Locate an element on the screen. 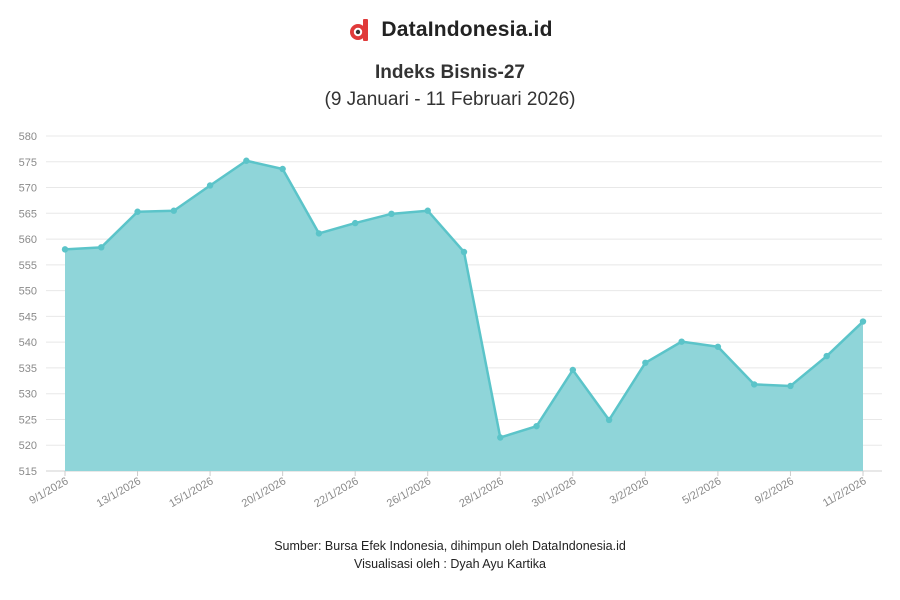  x-tick-label: 26/1/2026 is located at coordinates (409, 492).